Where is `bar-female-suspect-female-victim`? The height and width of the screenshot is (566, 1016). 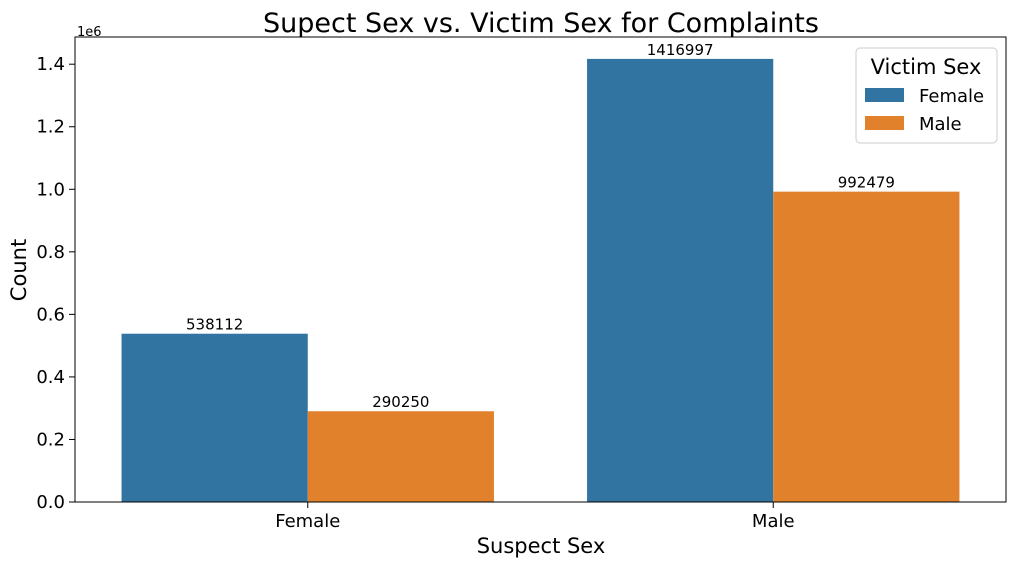
bar-female-suspect-female-victim is located at coordinates (214, 417).